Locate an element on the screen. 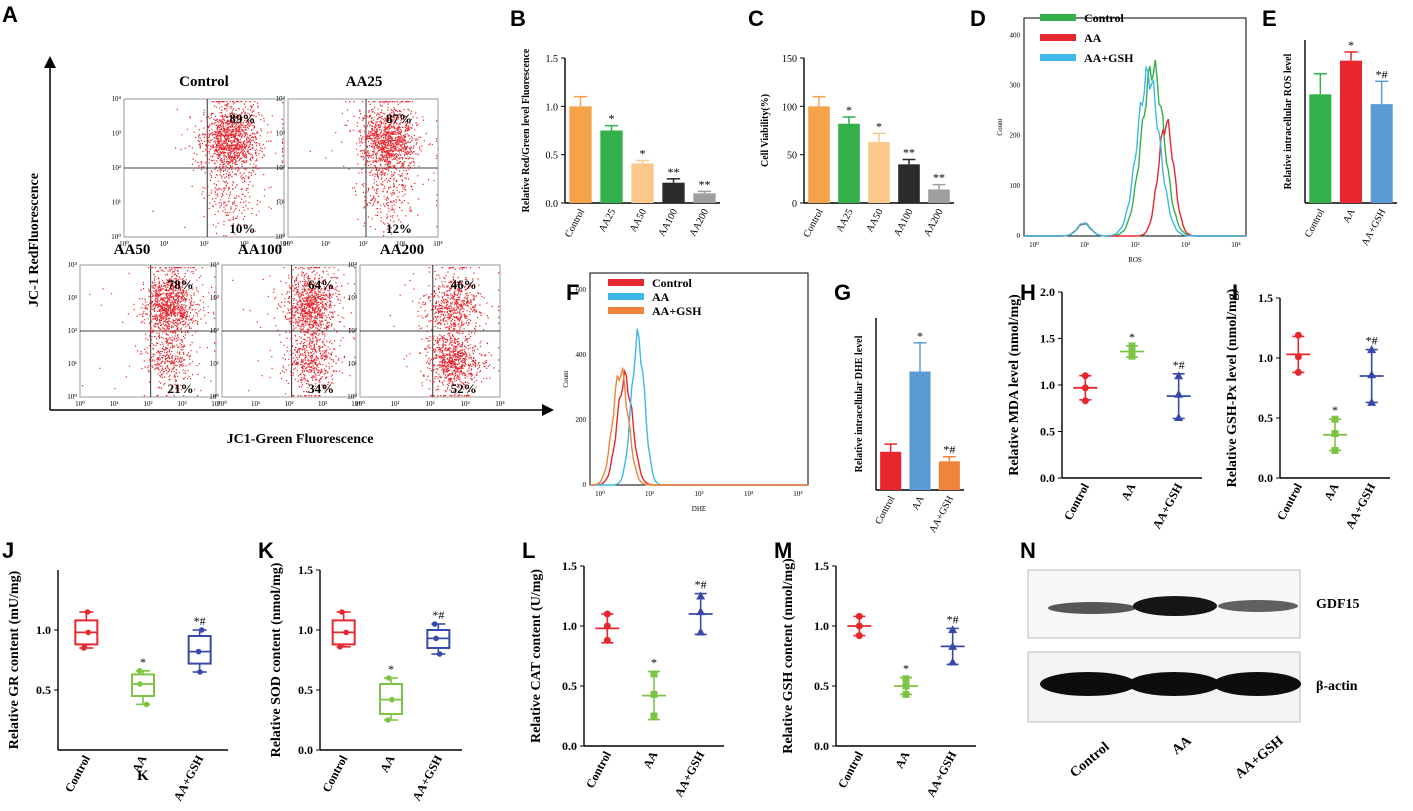 The height and width of the screenshot is (811, 1413). y-tick-label: 600 is located at coordinates (581, 290).